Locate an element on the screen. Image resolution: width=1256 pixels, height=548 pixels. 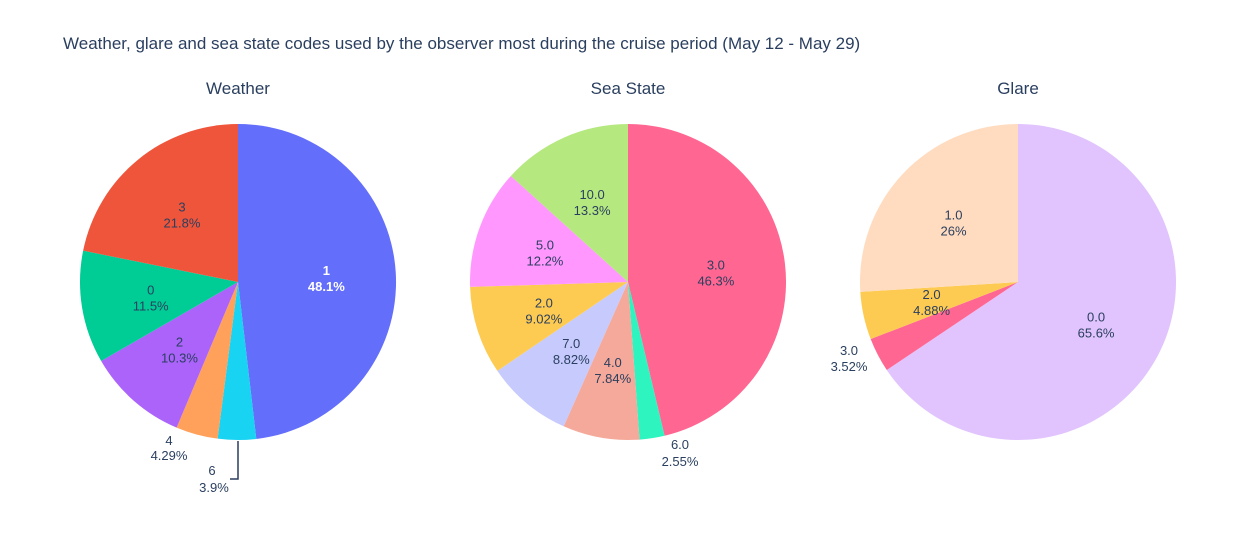
pie-slice-percent: 7.84% is located at coordinates (612, 378).